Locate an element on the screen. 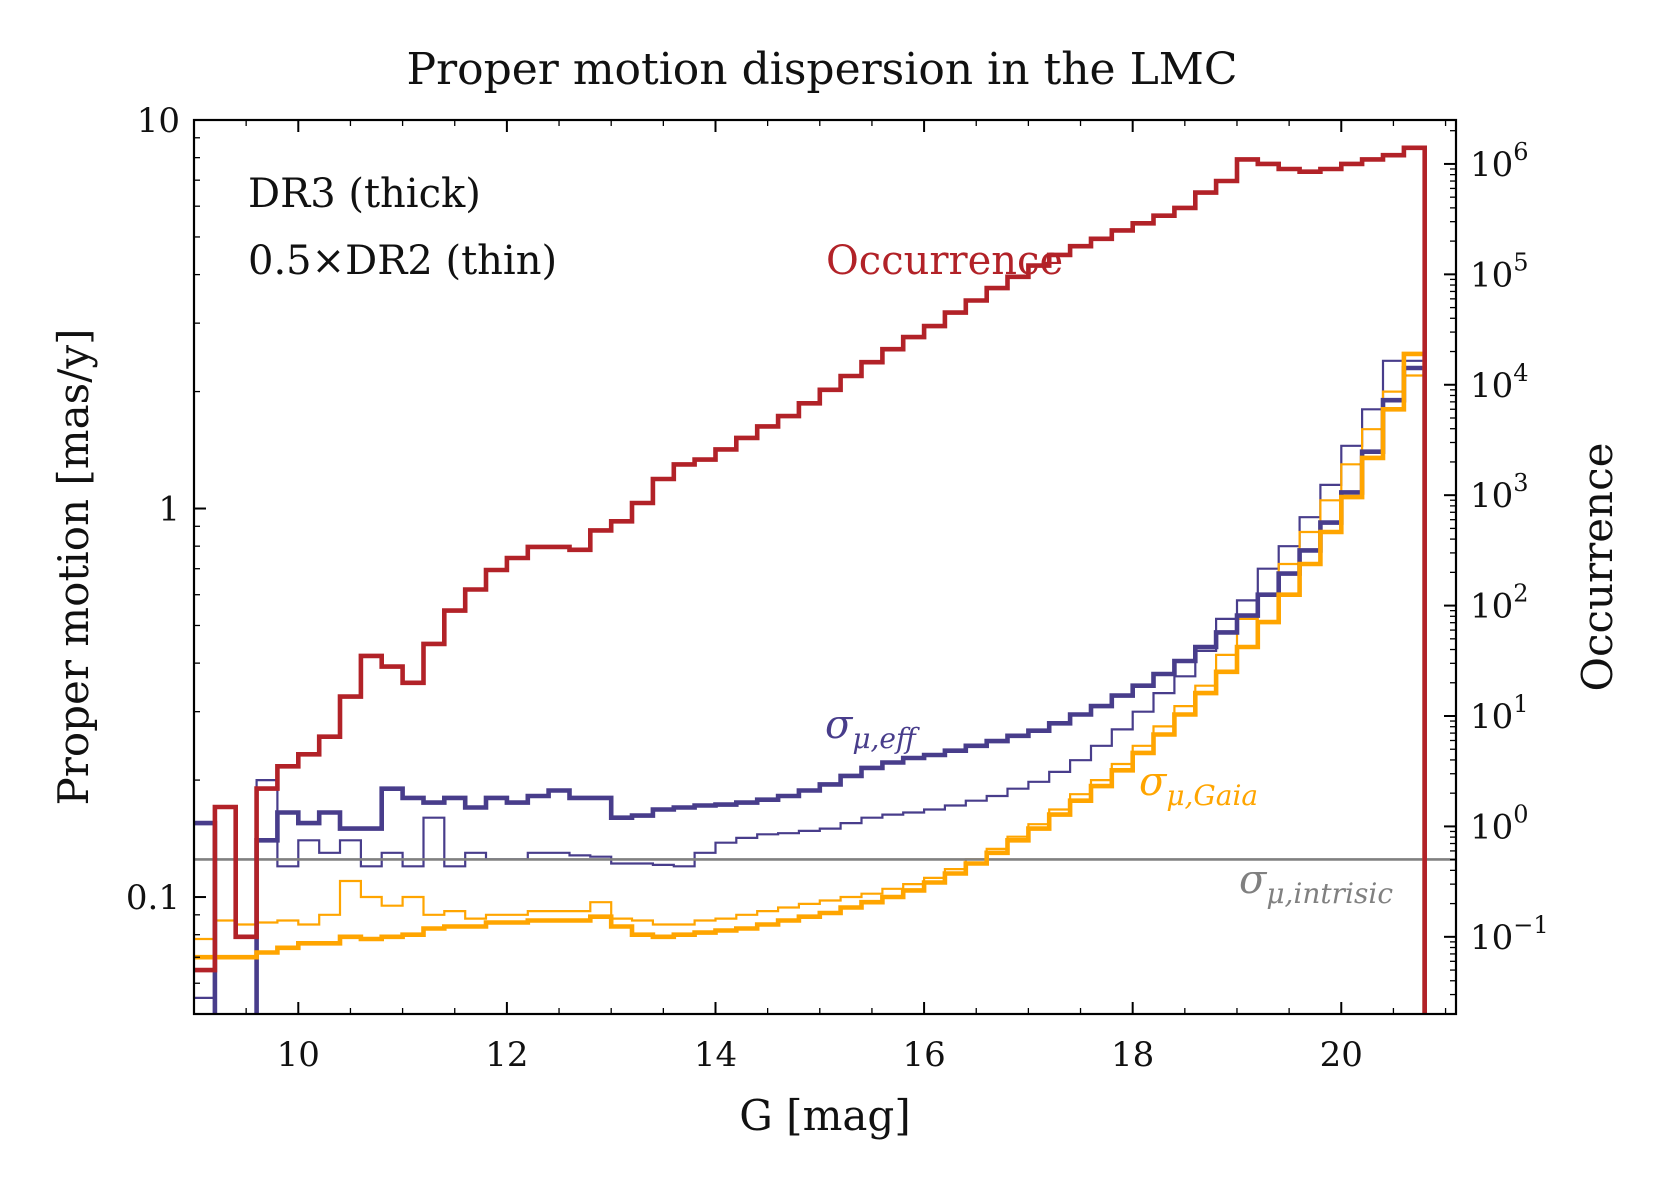  y2-tick-label: 10⁰ is located at coordinates (1499, 823).